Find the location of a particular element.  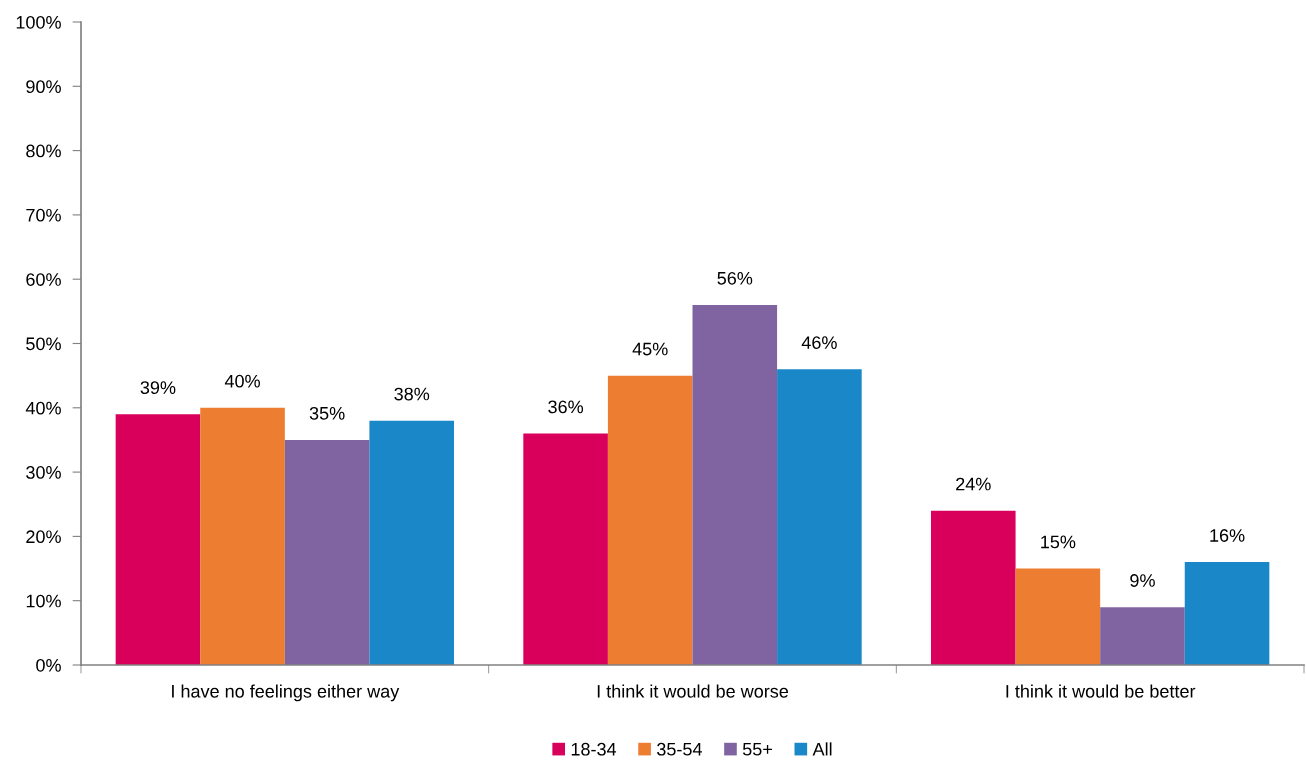

y-tick-label: 0% is located at coordinates (48, 665).